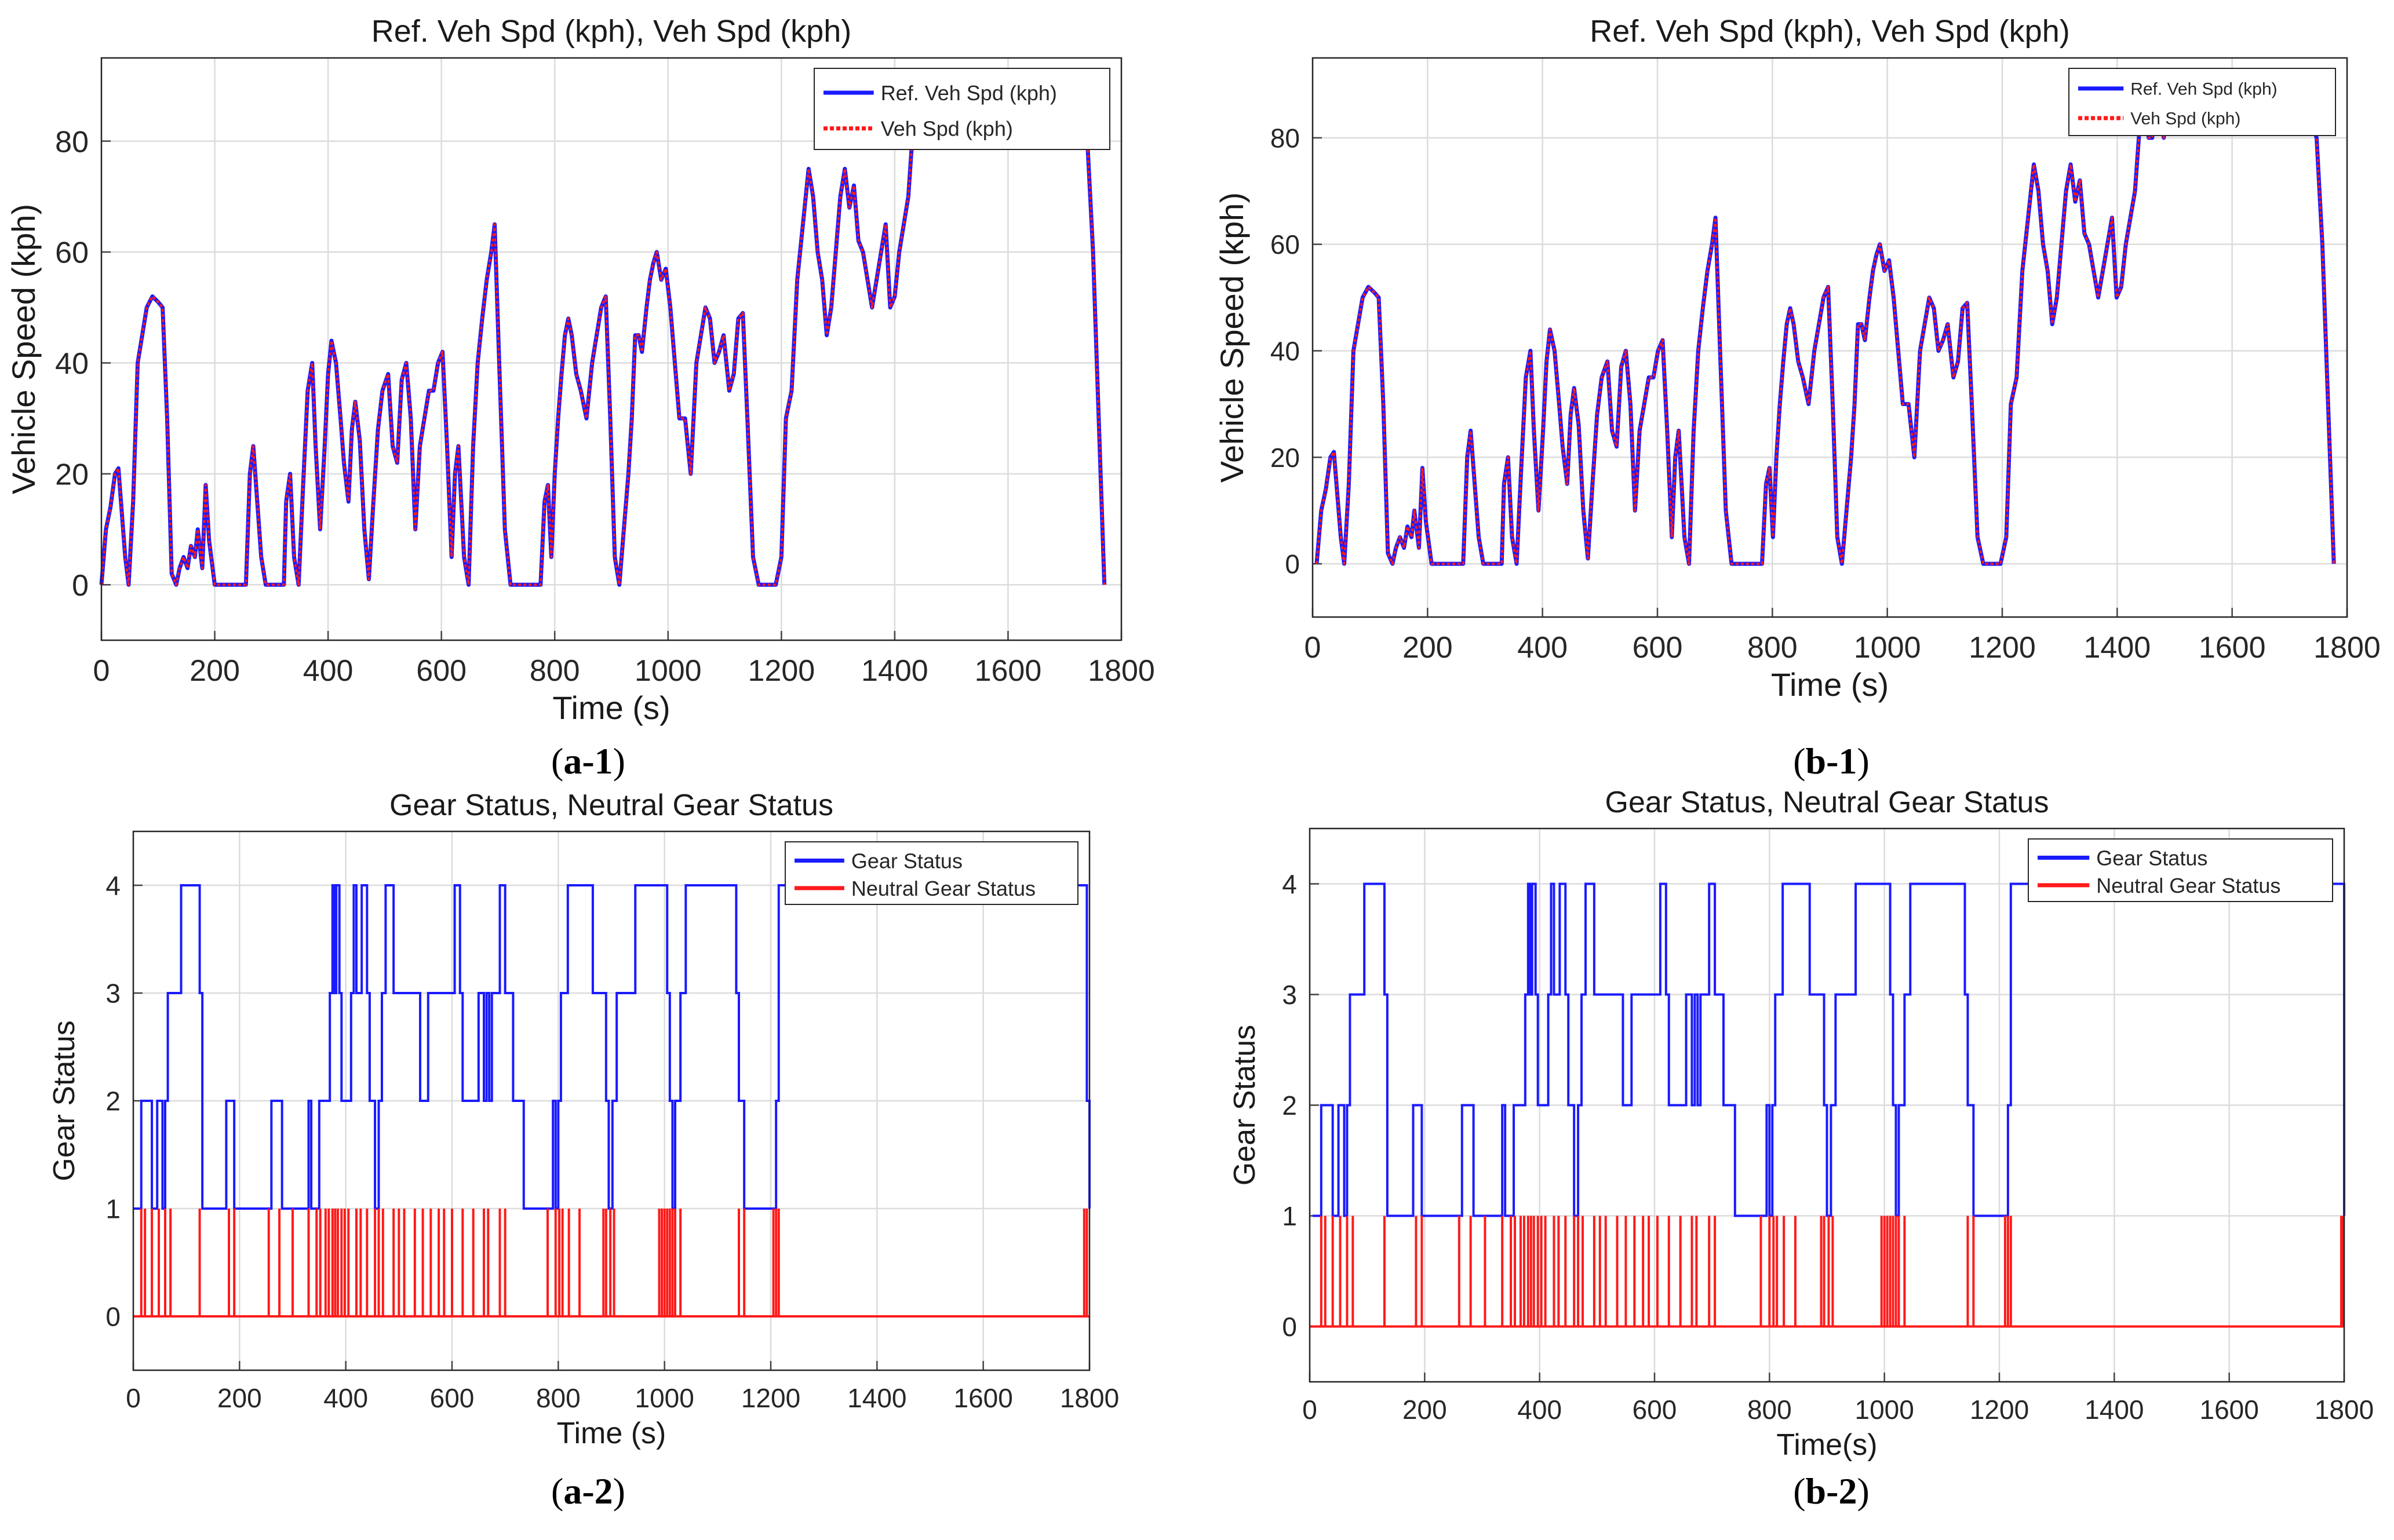 This screenshot has width=2394, height=1540. I want to click on plot-frame, so click(612, 1100).